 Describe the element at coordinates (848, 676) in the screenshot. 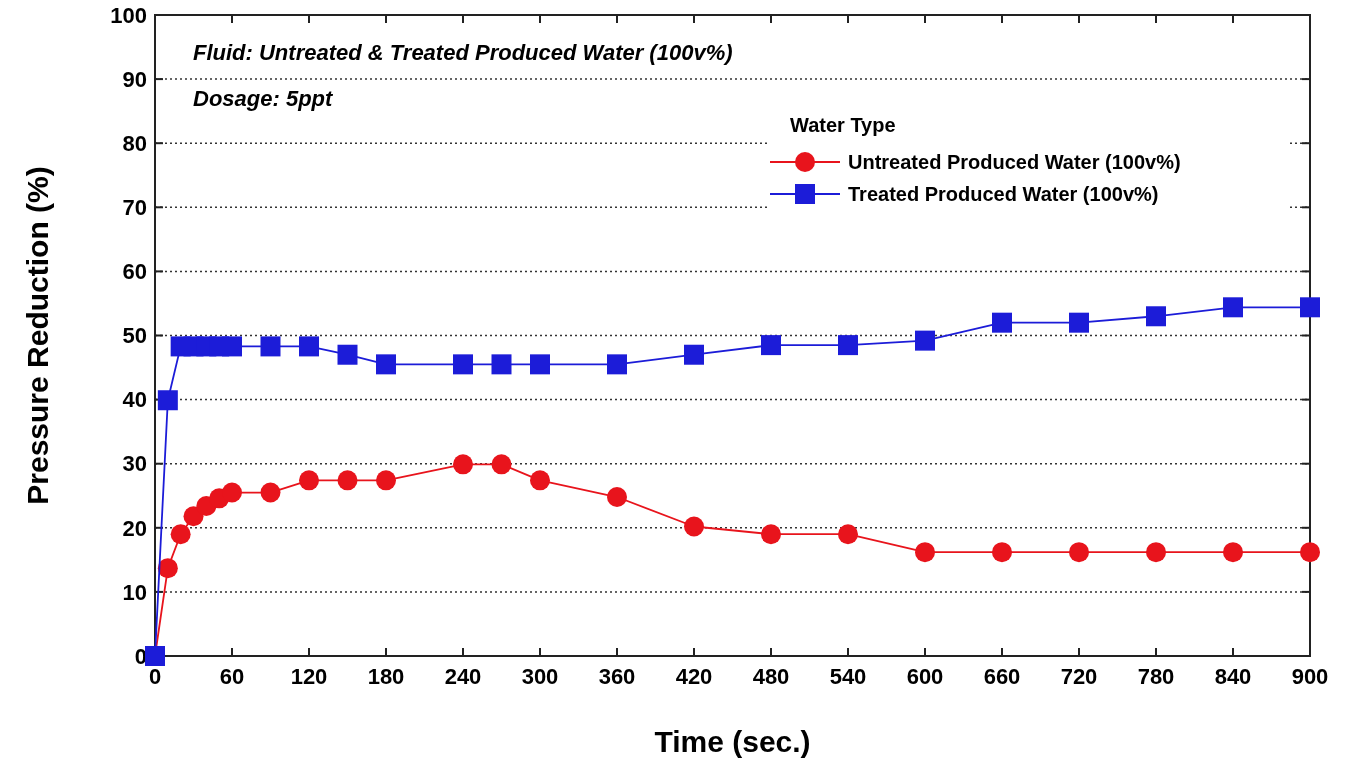

I see `x-tick-label: 540` at that location.